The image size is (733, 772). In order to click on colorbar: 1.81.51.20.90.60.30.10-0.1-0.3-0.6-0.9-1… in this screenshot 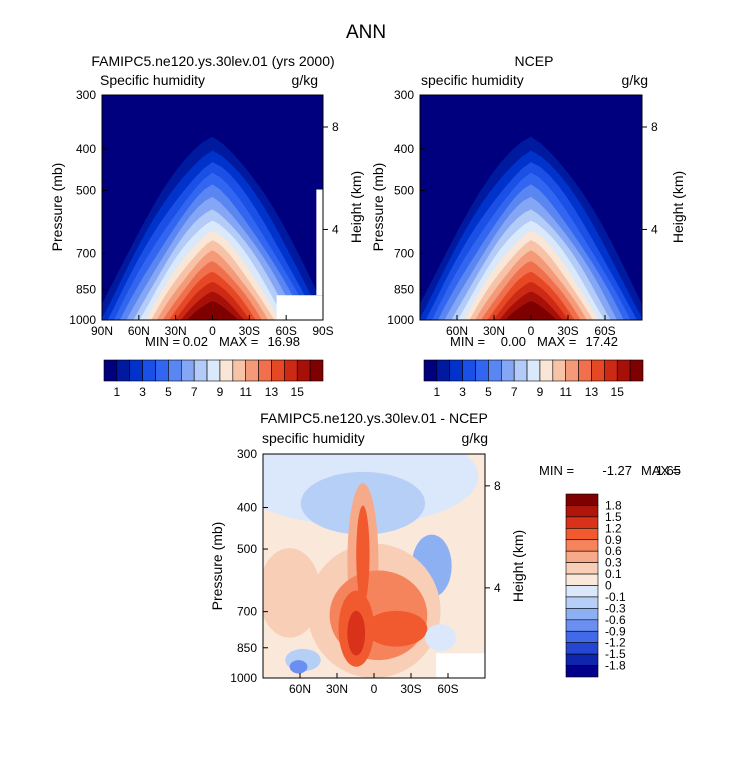, I will do `click(595, 585)`.